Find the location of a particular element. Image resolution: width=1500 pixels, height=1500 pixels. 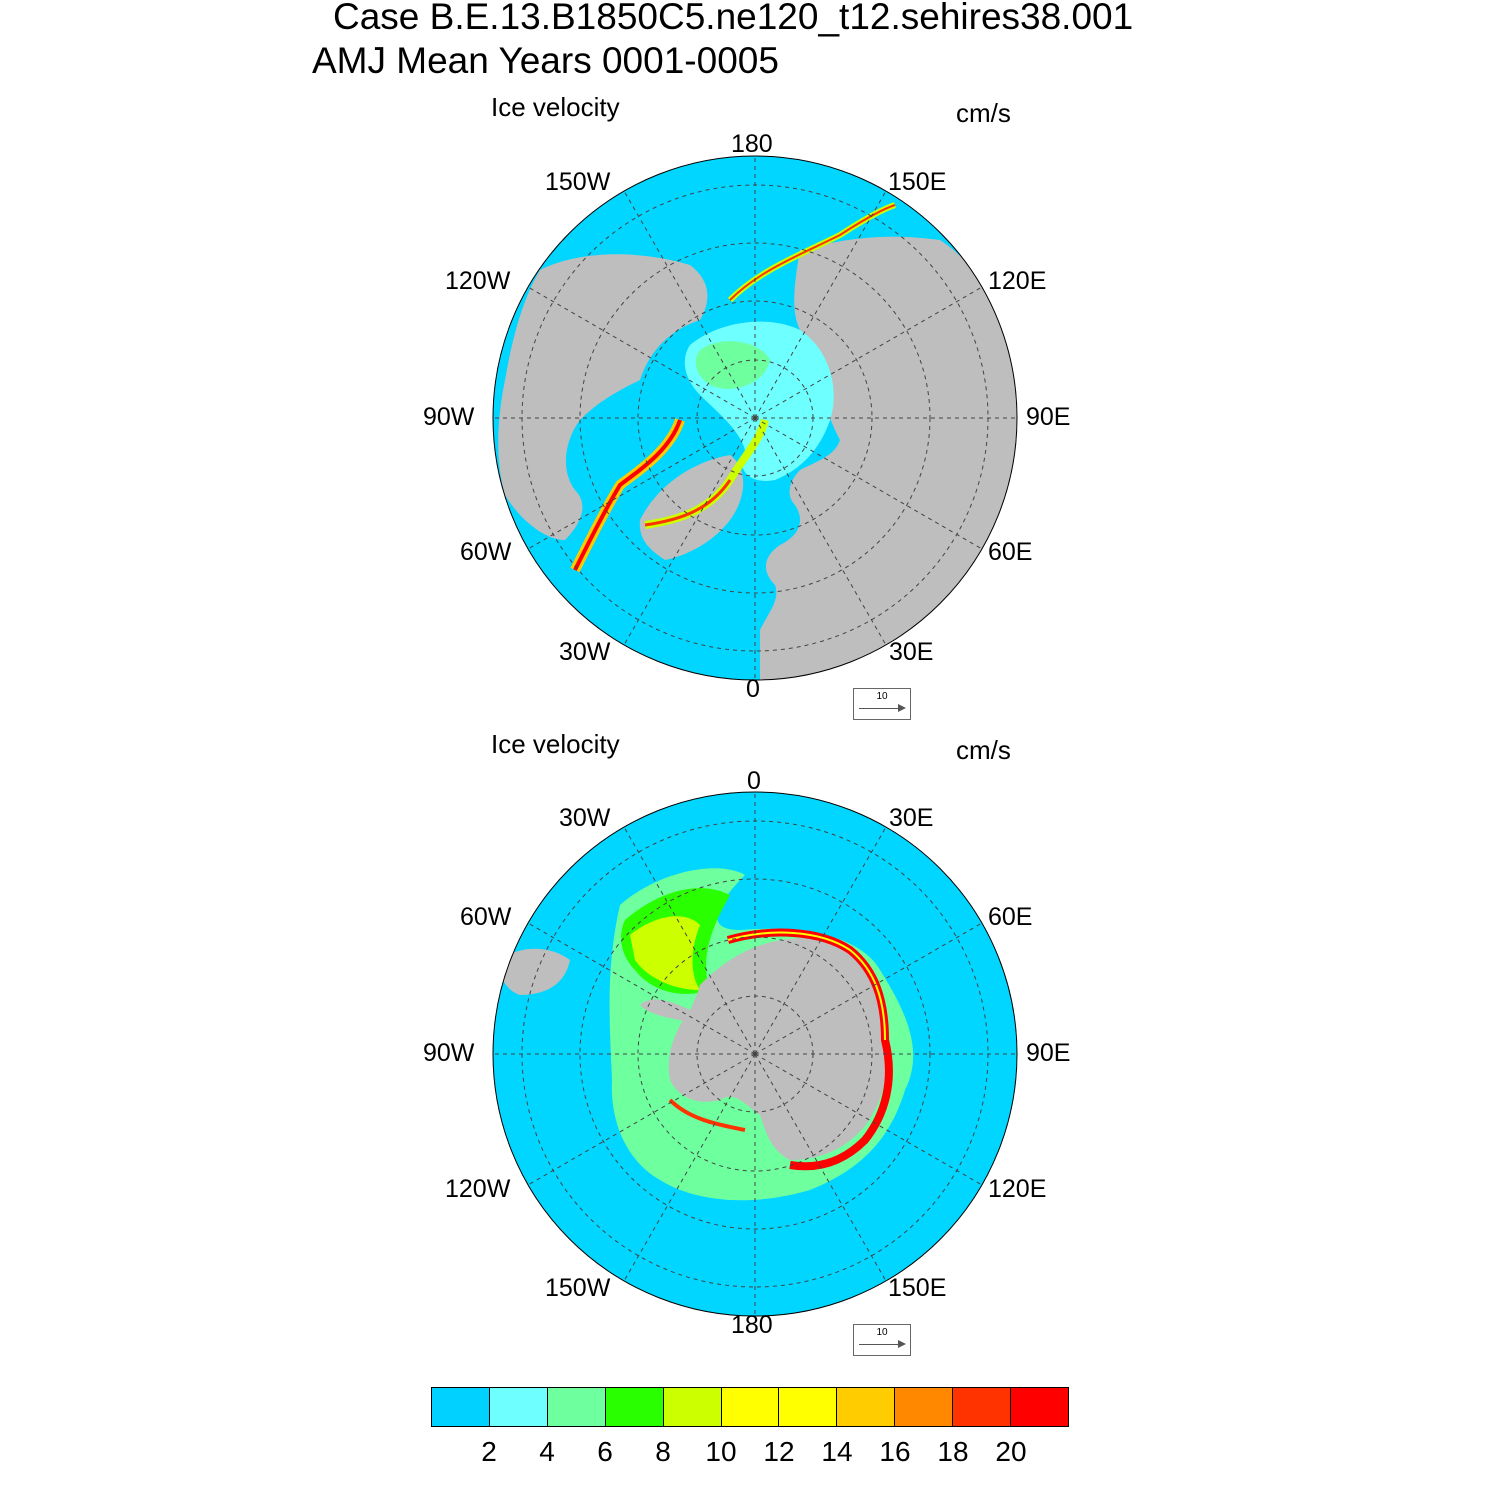

north-lon-label-120e: 120E is located at coordinates (1017, 281).